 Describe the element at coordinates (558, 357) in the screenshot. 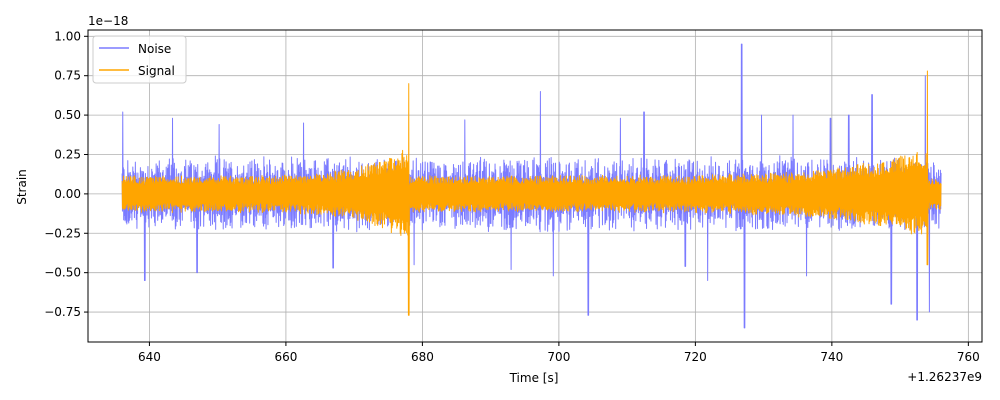

I see `x-tick-label: 700` at that location.